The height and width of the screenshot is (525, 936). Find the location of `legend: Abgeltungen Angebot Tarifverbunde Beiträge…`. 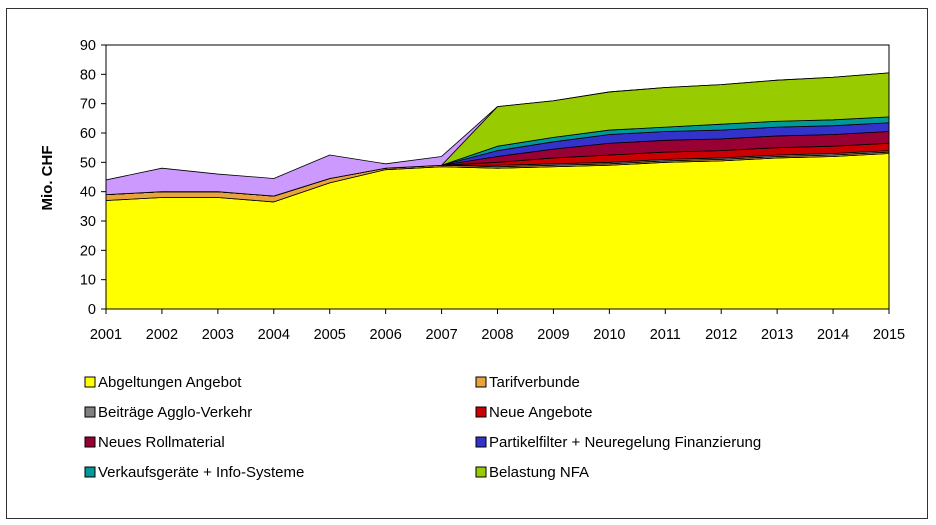

legend: Abgeltungen Angebot Tarifverbunde Beiträge… is located at coordinates (422, 427).